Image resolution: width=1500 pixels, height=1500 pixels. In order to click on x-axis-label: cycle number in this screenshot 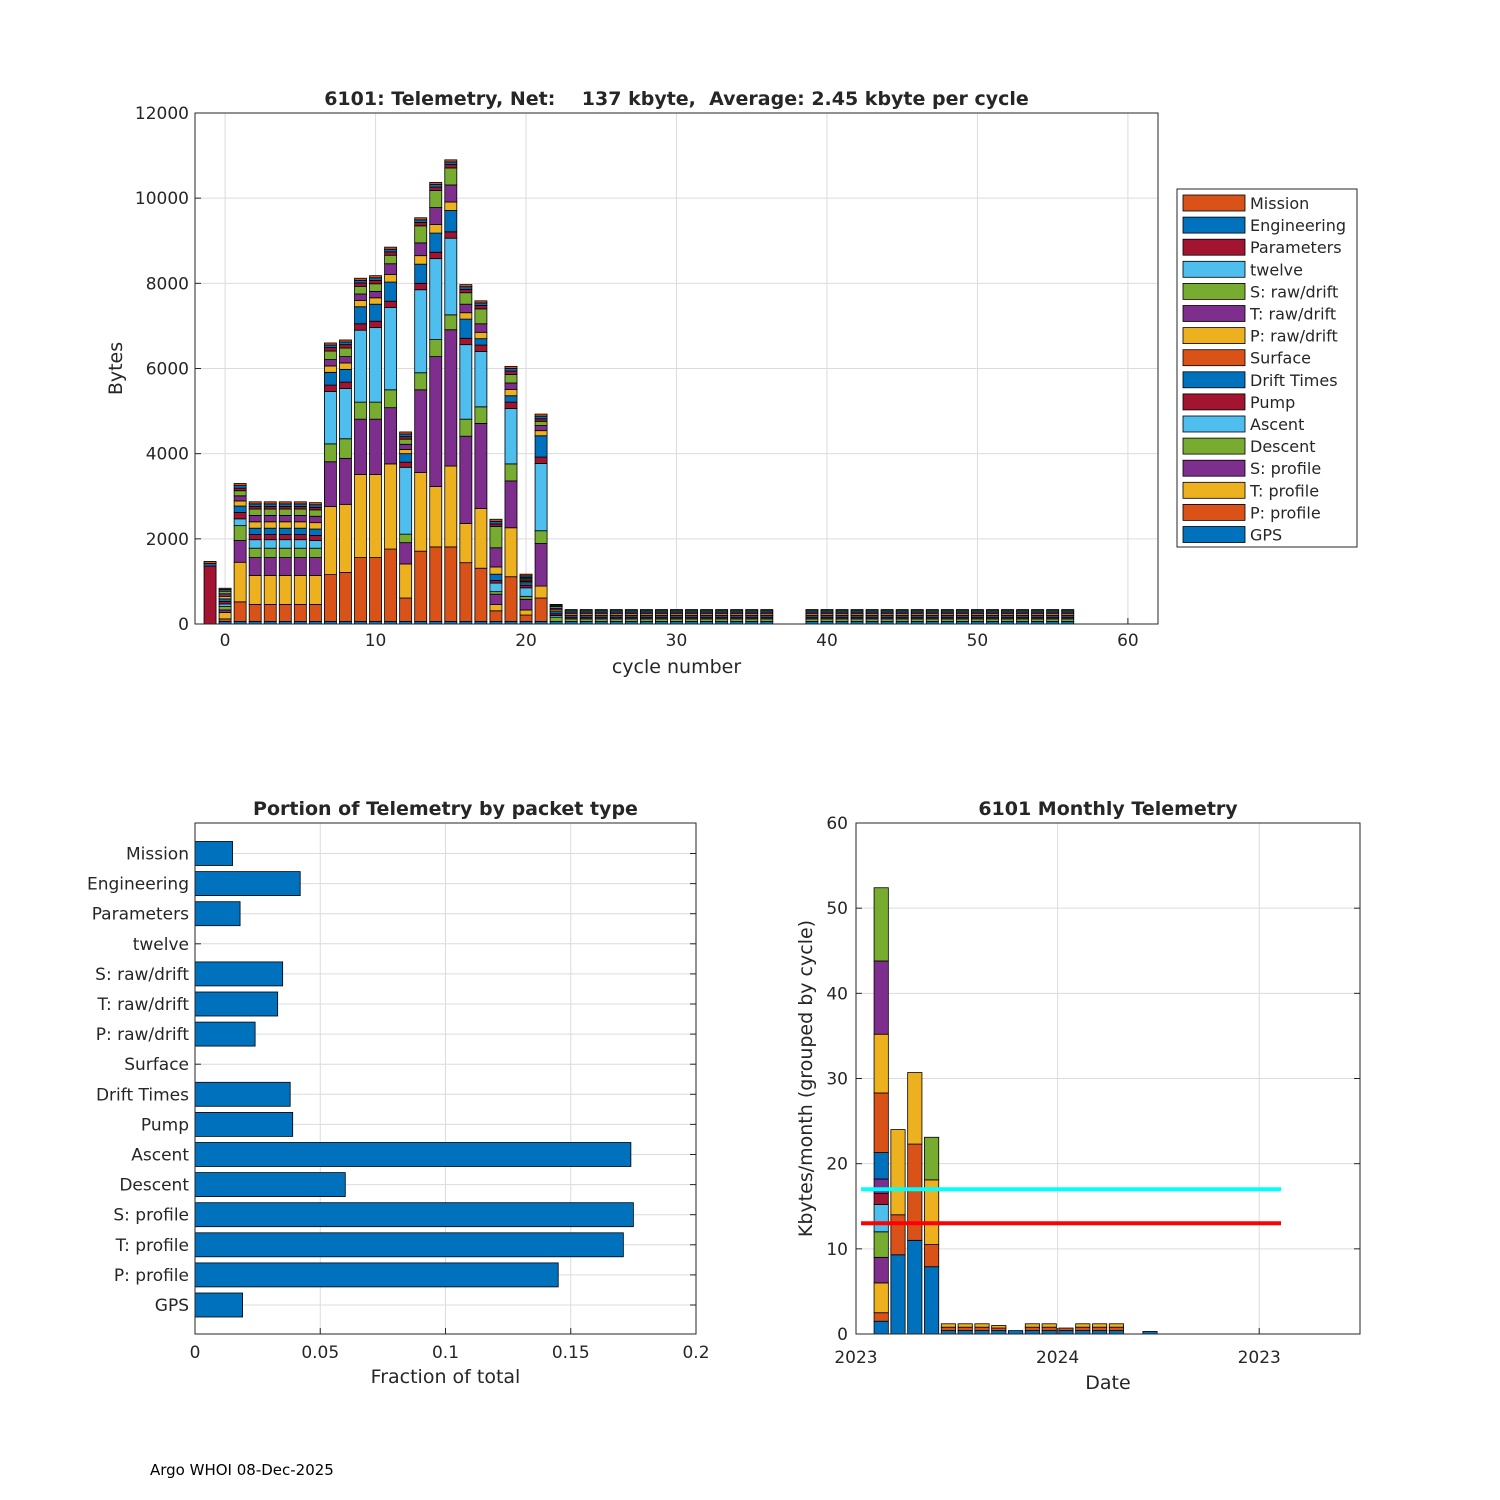, I will do `click(676, 667)`.